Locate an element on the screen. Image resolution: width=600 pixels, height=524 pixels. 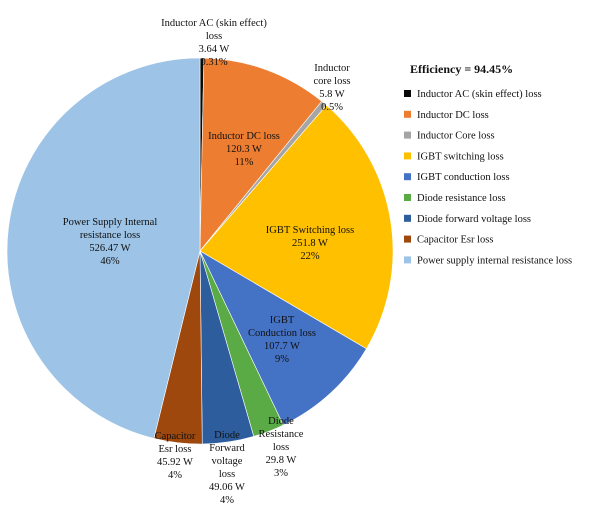
slice-label-8: Capacitor Esr loss 45.92 W 4% is located at coordinates (175, 456).